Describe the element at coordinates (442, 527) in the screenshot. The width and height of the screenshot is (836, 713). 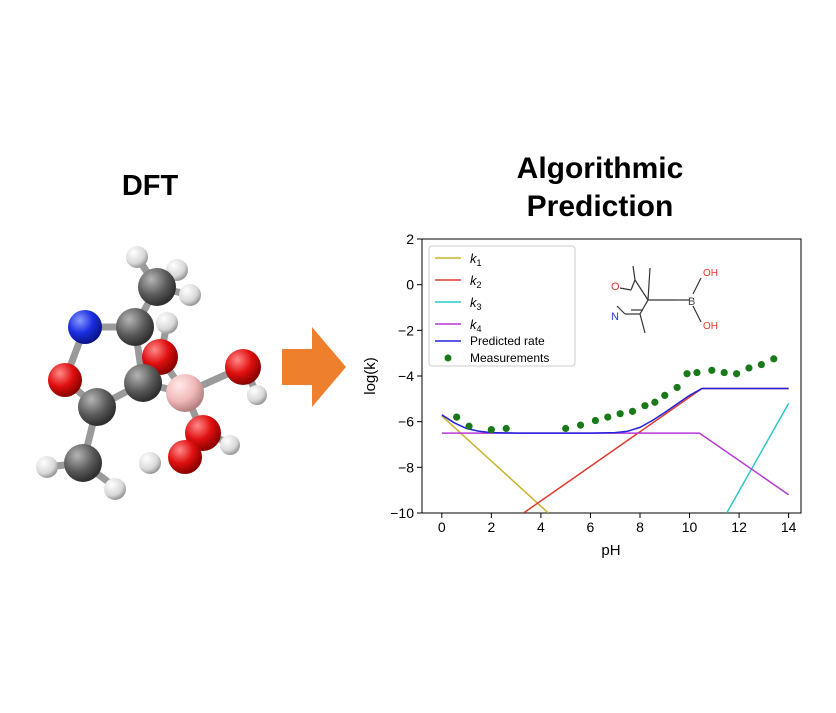
I see `x-tick-label: 0` at that location.